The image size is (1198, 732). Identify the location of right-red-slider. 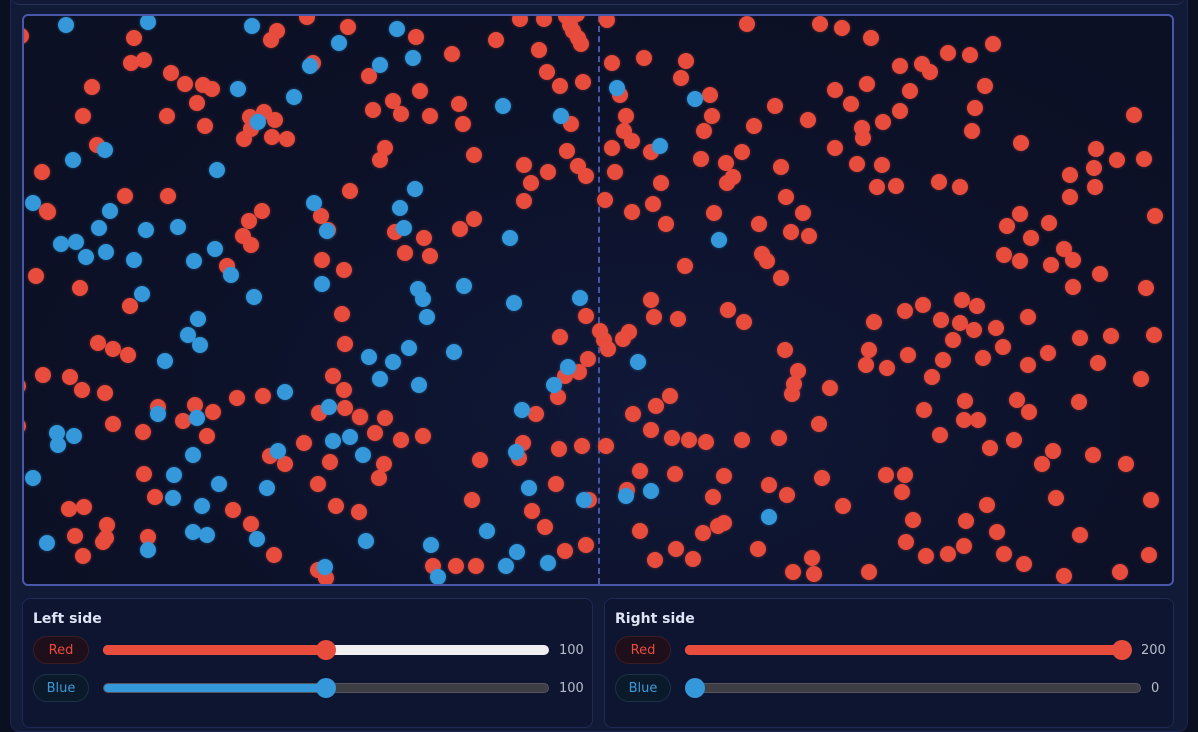
(909, 650).